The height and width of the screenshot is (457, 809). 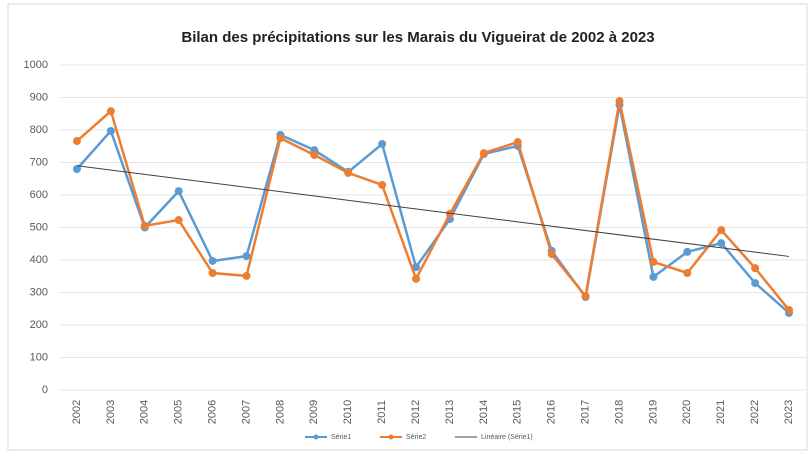 I want to click on x-tick-label: 2009, so click(x=314, y=412).